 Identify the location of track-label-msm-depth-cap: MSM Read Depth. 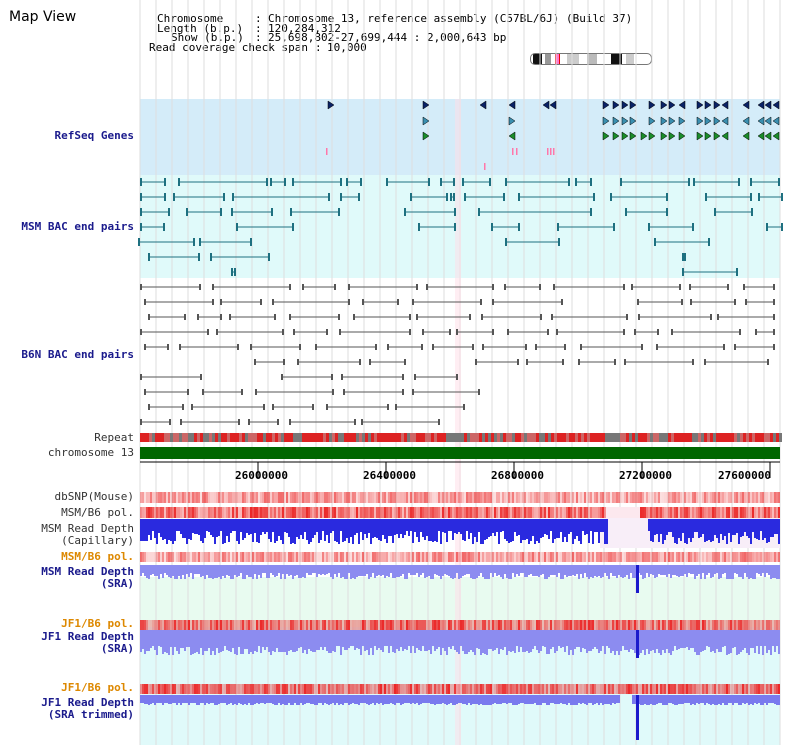
(87, 528).